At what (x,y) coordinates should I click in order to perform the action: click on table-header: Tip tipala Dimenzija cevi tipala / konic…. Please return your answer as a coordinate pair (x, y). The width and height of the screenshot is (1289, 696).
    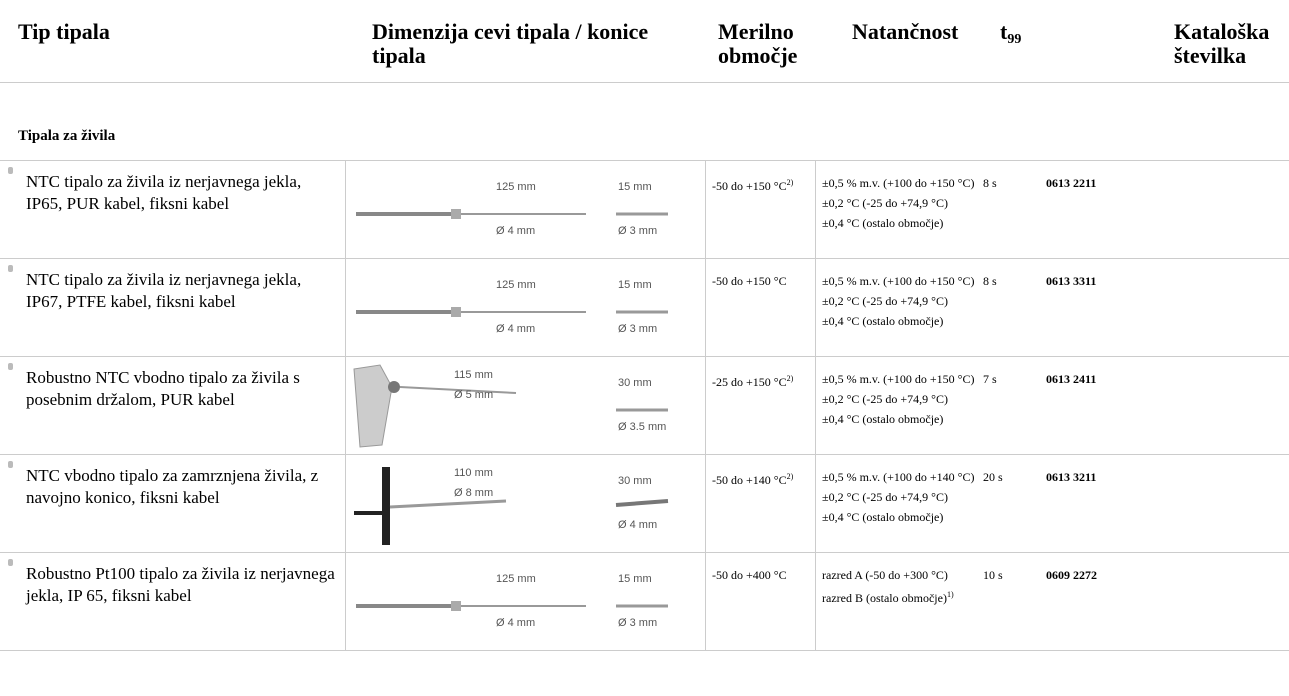
    Looking at the image, I should click on (644, 41).